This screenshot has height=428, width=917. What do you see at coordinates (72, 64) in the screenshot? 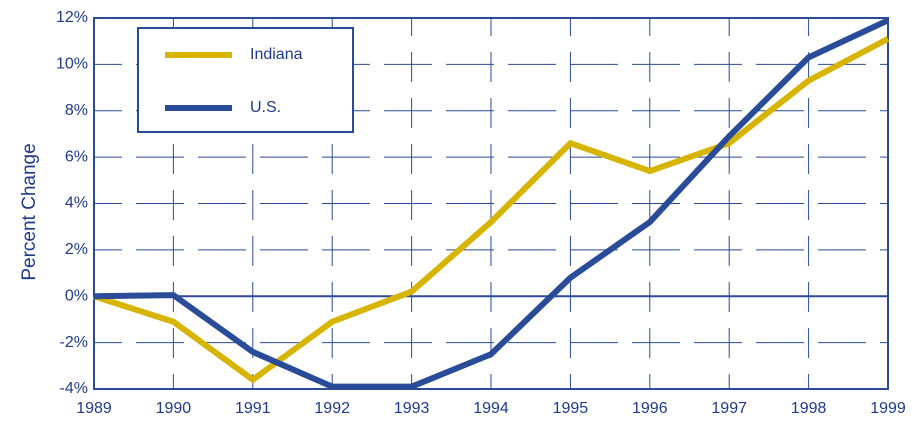
I see `y-tick-label: 10%` at bounding box center [72, 64].